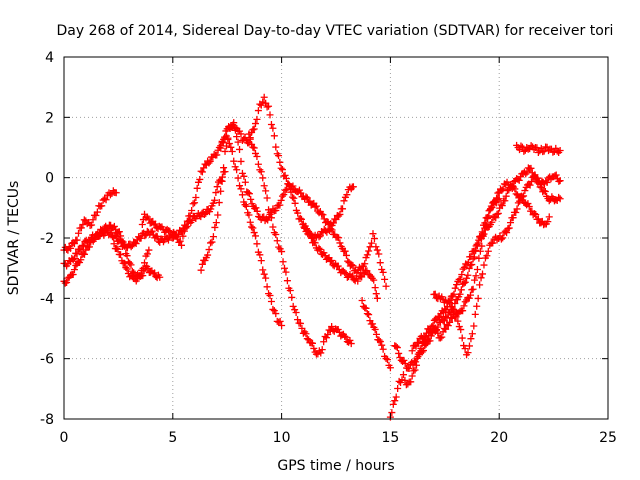 The width and height of the screenshot is (640, 480). What do you see at coordinates (47, 239) in the screenshot?
I see `y-tick-label: -2` at bounding box center [47, 239].